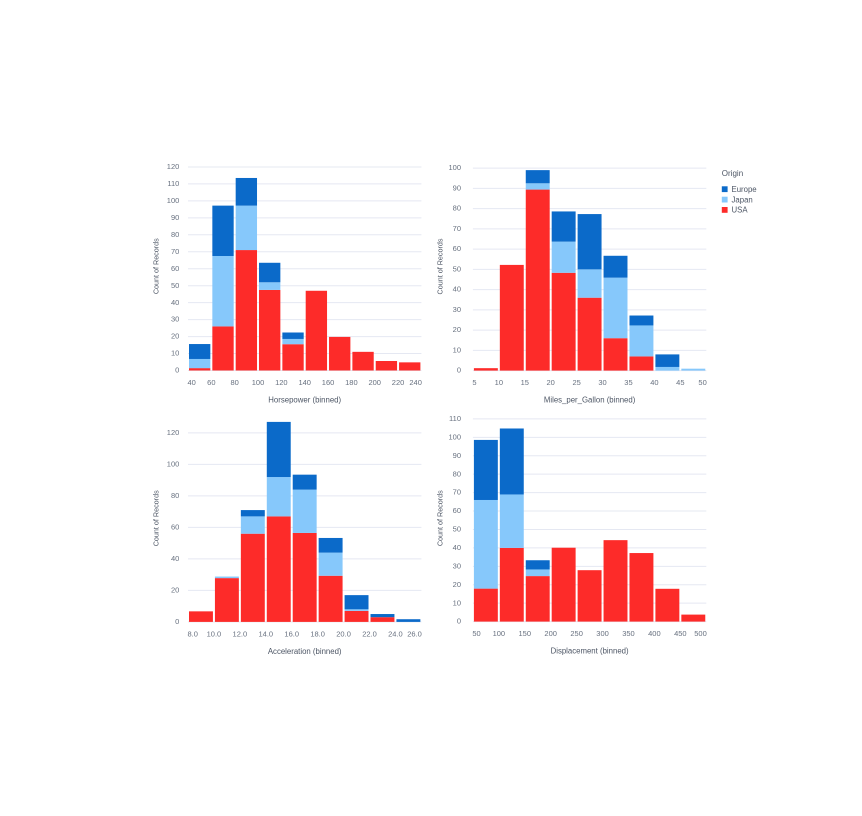  Describe the element at coordinates (414, 633) in the screenshot. I see `svg-text: 26.0` at that location.